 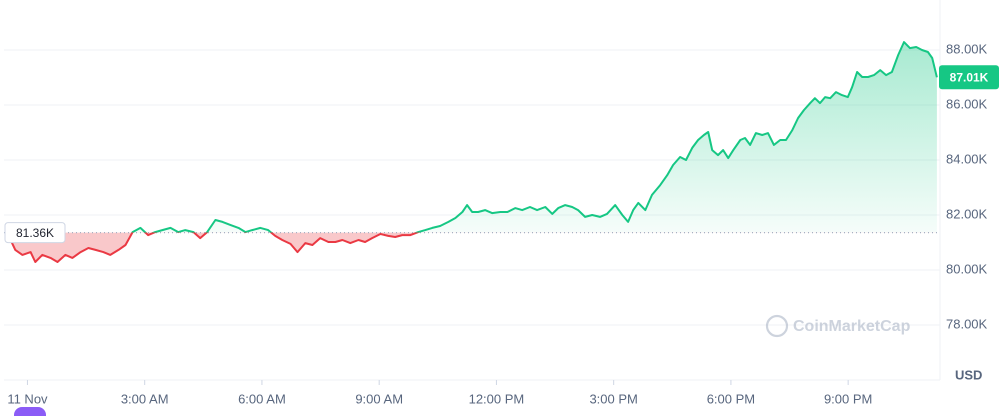 I want to click on current-price-box, so click(x=969, y=77).